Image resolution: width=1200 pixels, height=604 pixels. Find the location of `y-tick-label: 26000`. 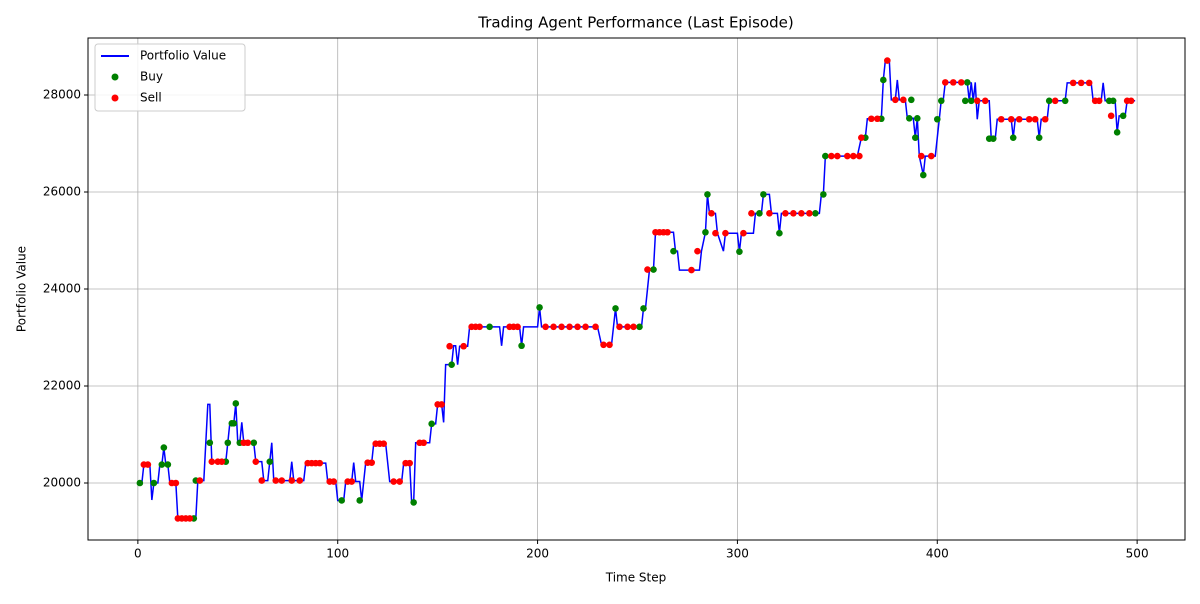

y-tick-label: 26000 is located at coordinates (62, 191).